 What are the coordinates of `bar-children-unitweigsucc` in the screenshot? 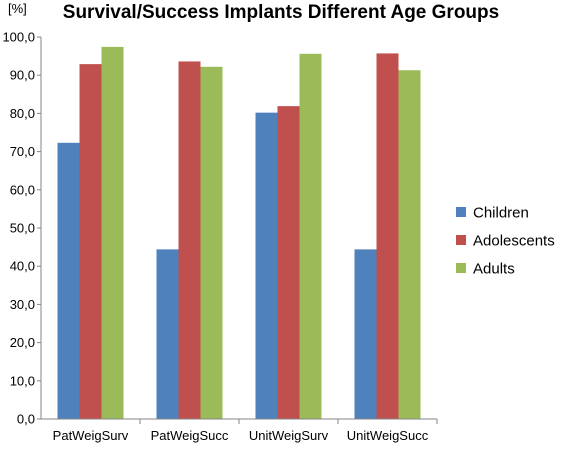 It's located at (365, 334).